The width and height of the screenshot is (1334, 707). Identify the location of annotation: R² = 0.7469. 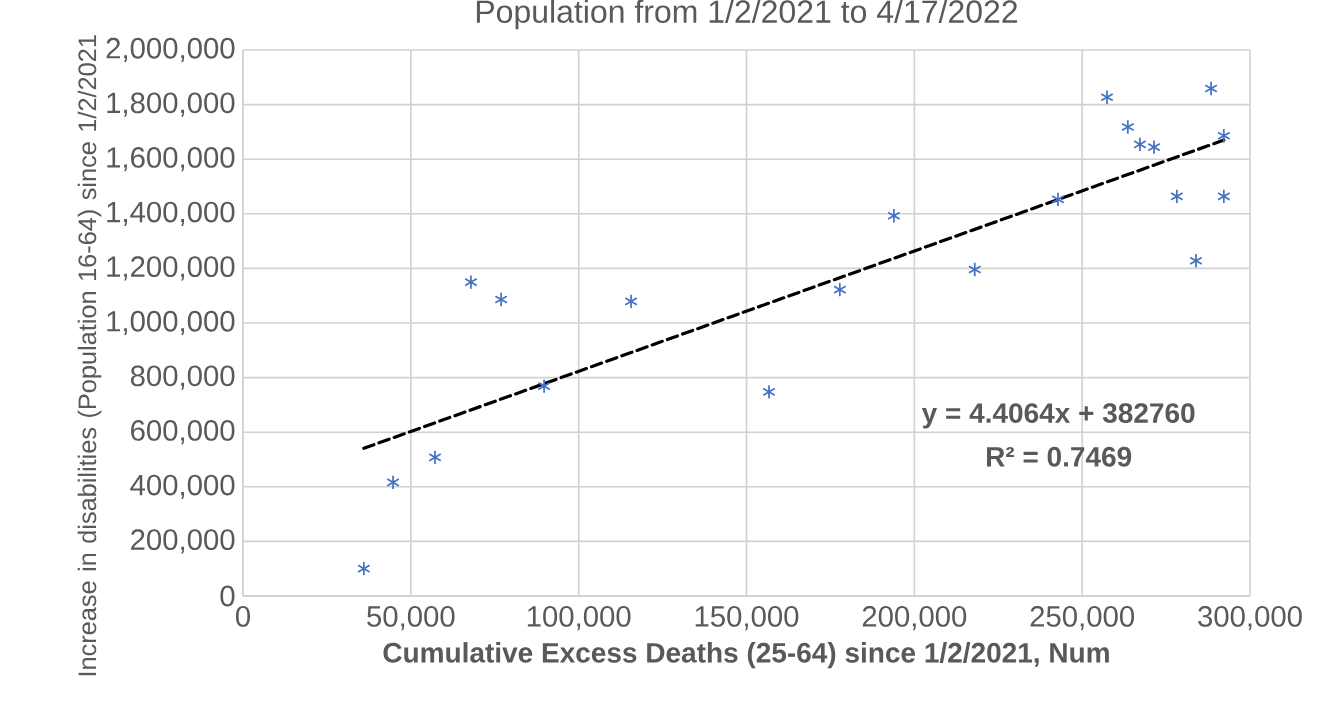
(1059, 456).